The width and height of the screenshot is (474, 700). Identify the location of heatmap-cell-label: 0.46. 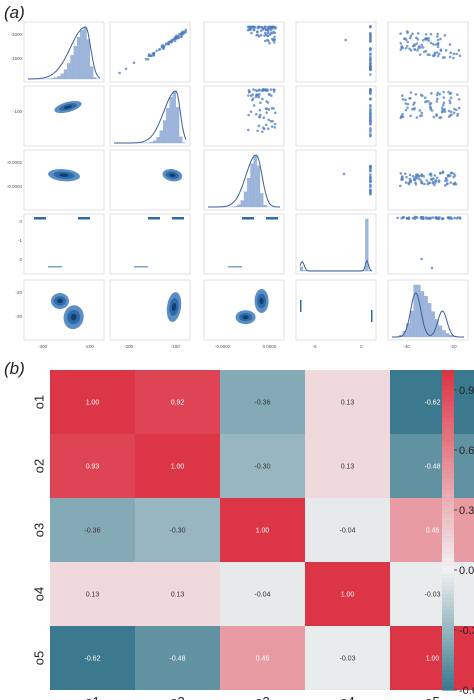
(433, 531).